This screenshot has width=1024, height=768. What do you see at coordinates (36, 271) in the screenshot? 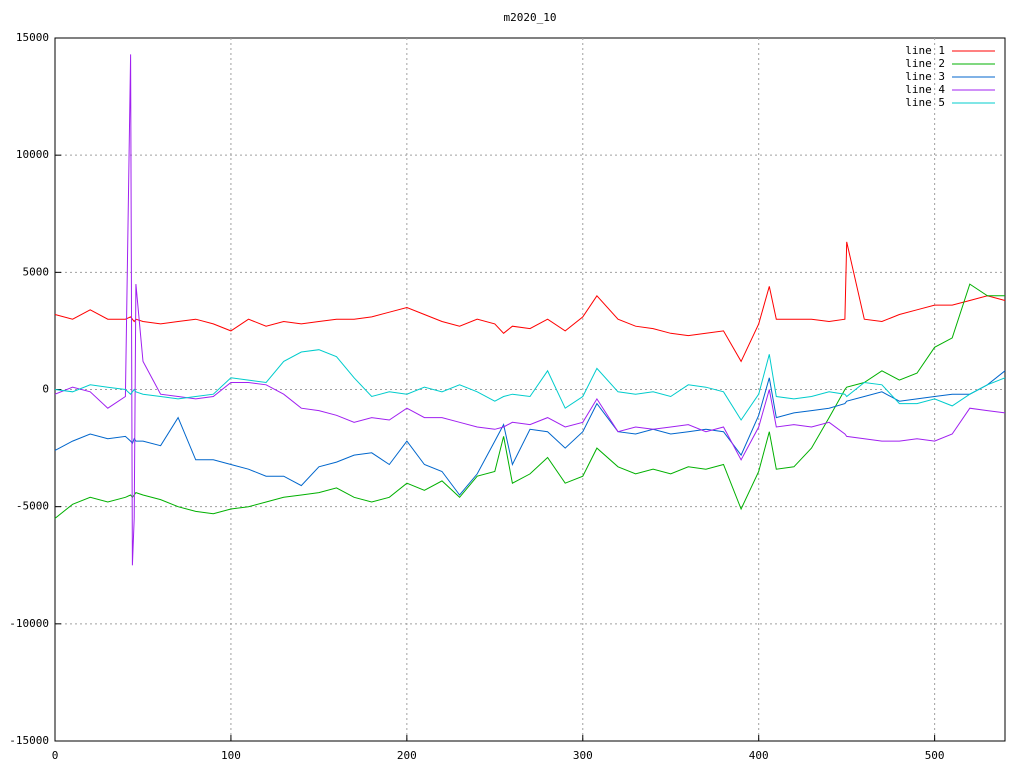
I see `y-tick-label: 5000` at bounding box center [36, 271].